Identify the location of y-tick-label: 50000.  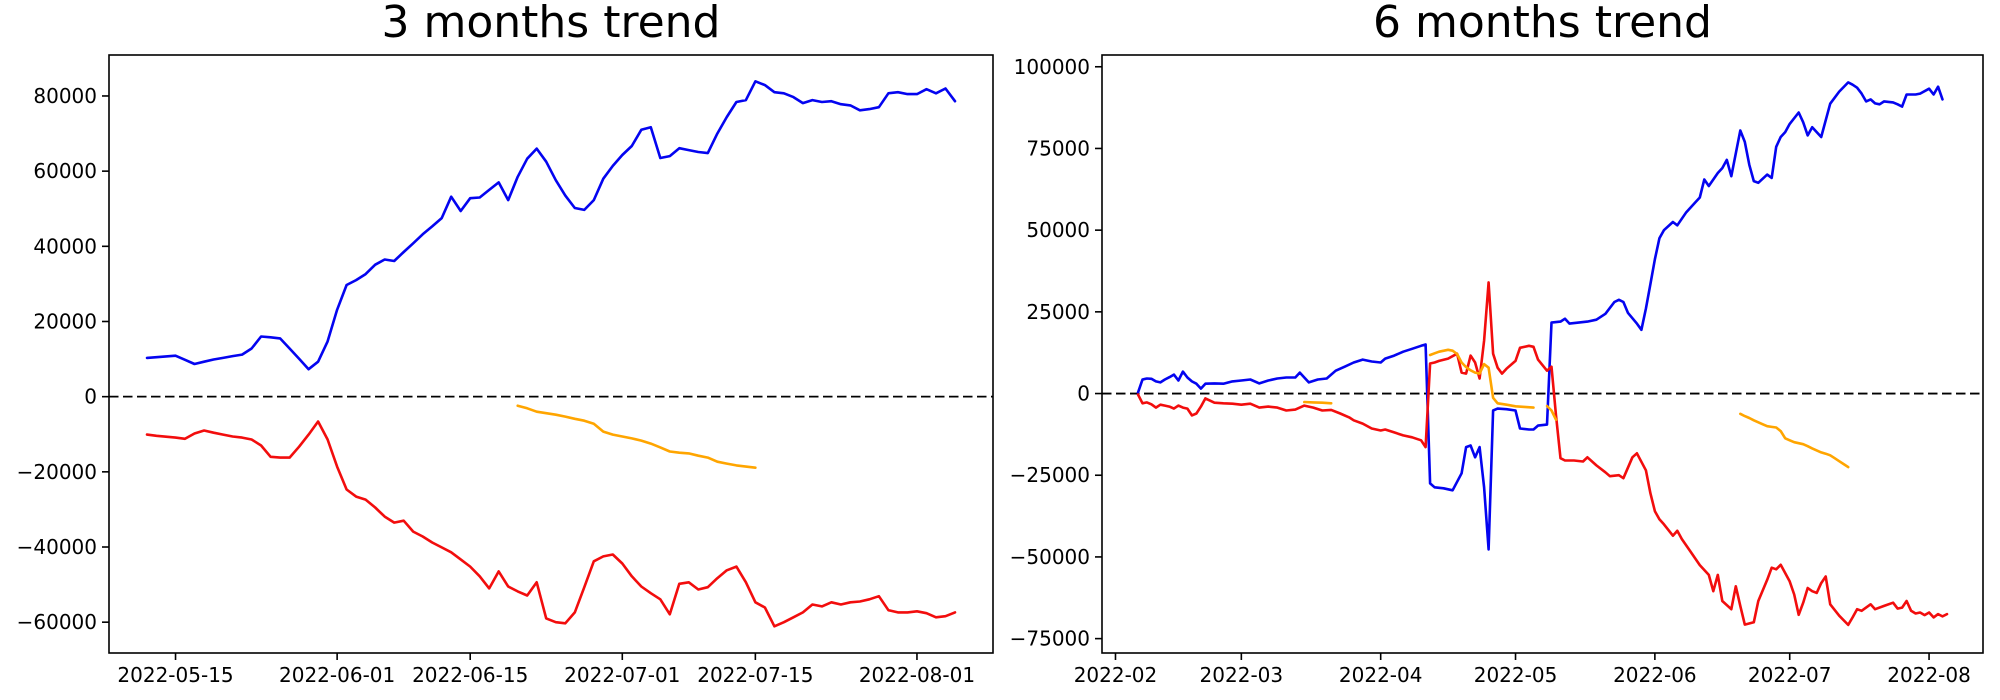
(1058, 230).